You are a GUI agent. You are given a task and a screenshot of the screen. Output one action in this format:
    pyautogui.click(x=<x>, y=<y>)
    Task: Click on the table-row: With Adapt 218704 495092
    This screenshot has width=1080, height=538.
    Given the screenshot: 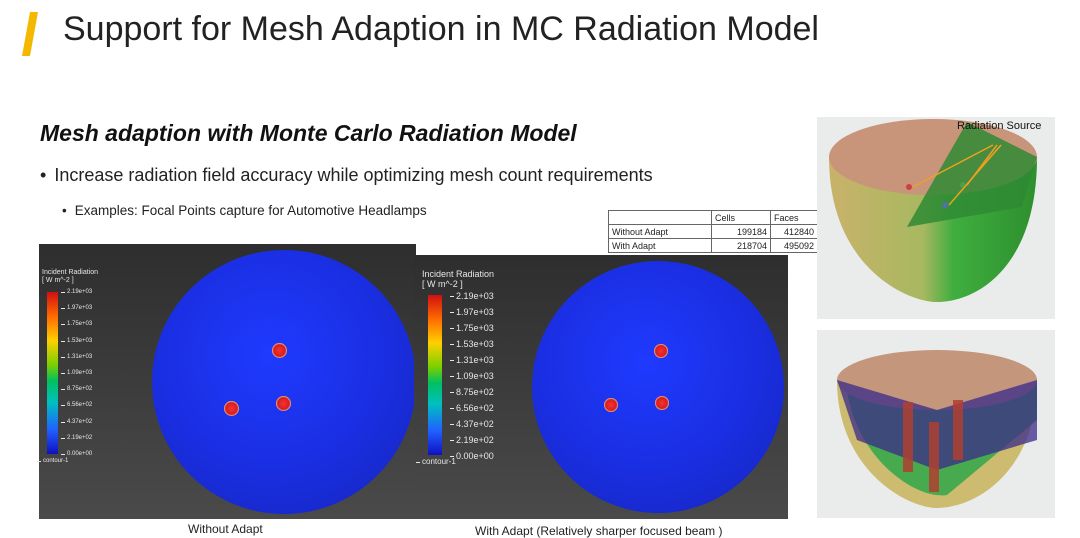 What is the action you would take?
    pyautogui.click(x=713, y=245)
    